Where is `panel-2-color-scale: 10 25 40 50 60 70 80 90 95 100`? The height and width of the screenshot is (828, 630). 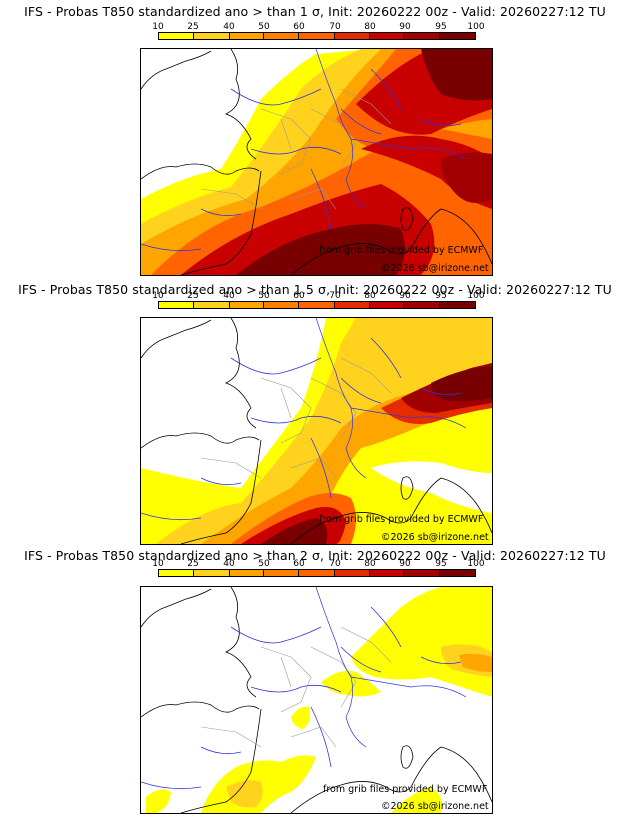
panel-2-color-scale: 10 25 40 50 60 70 80 90 95 100 is located at coordinates (318, 301).